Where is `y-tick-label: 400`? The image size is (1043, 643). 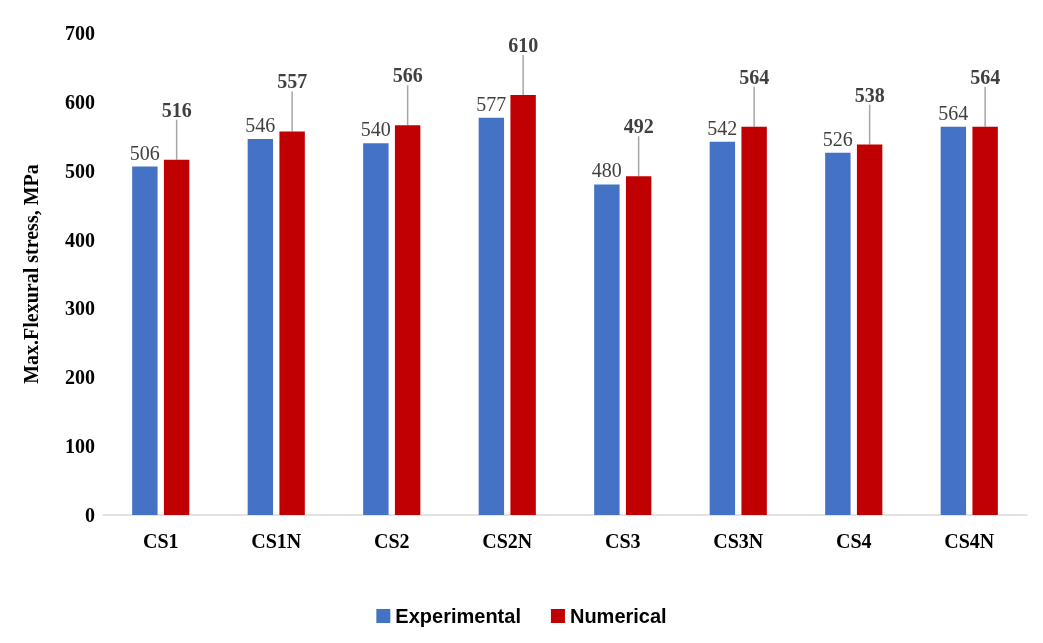 y-tick-label: 400 is located at coordinates (80, 239).